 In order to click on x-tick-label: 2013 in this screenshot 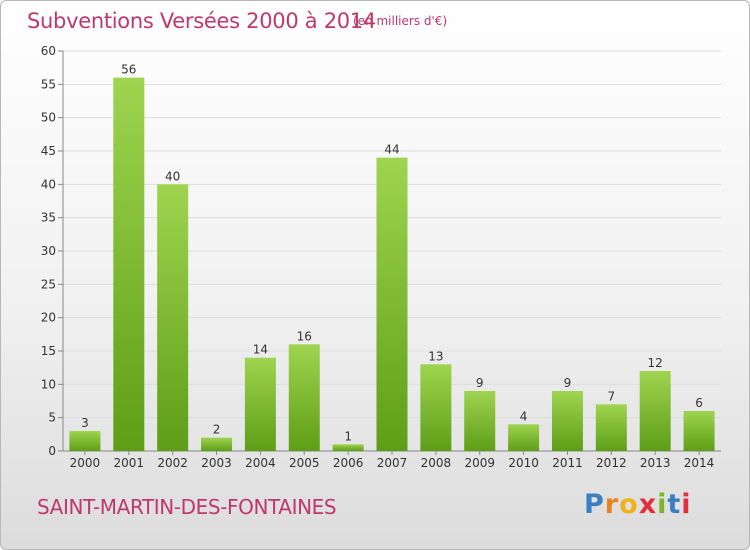, I will do `click(655, 463)`.